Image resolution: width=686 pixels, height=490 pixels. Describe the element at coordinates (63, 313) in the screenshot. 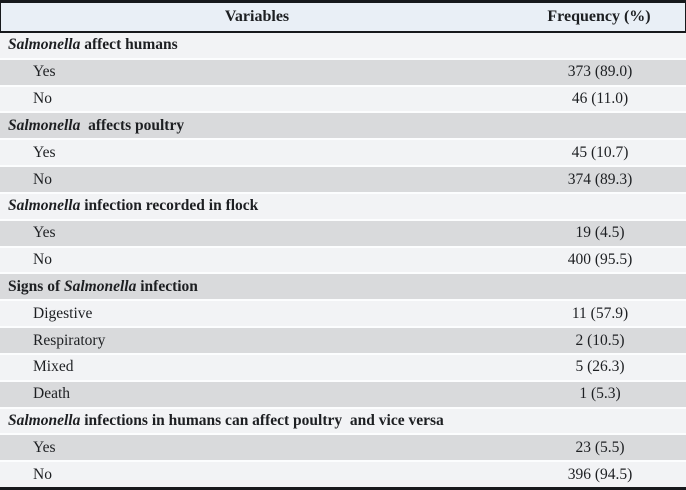

I see `row-label: Digestive` at that location.